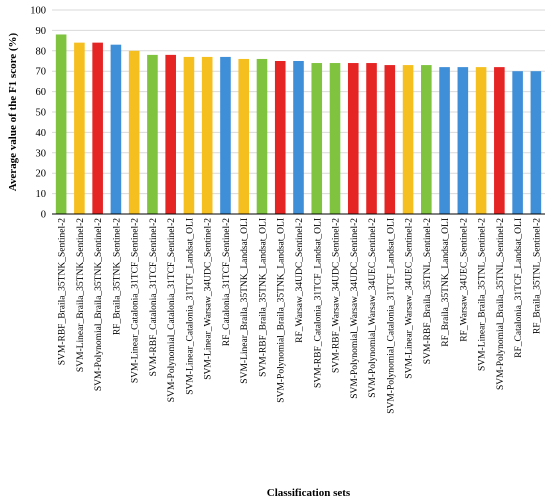 Image resolution: width=550 pixels, height=504 pixels. Describe the element at coordinates (41, 113) in the screenshot. I see `y-tick-label: 50` at that location.